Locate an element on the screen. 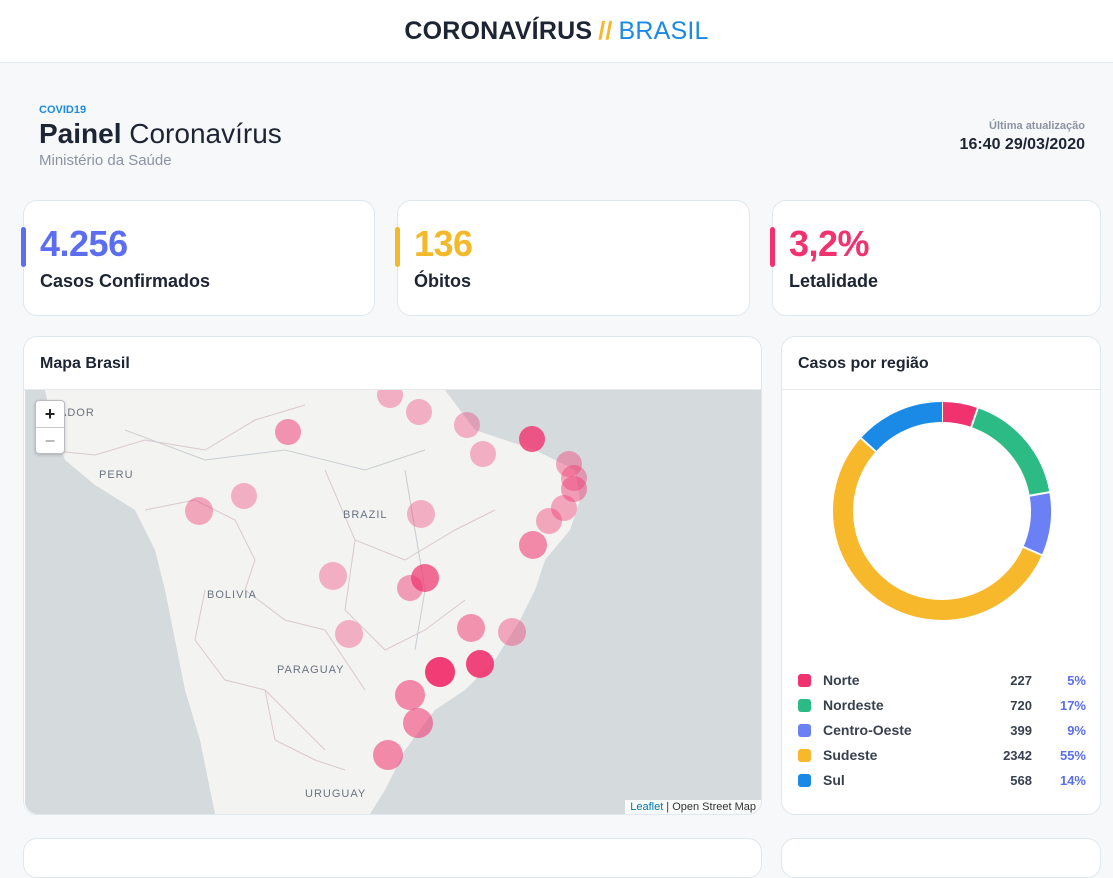 The image size is (1113, 878). legend-value: 568 is located at coordinates (1021, 780).